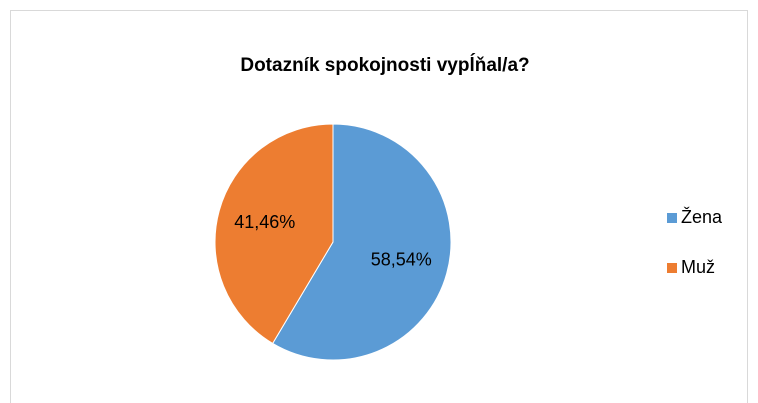 The height and width of the screenshot is (403, 758). Describe the element at coordinates (401, 260) in the screenshot. I see `data-label: 58,54%` at that location.